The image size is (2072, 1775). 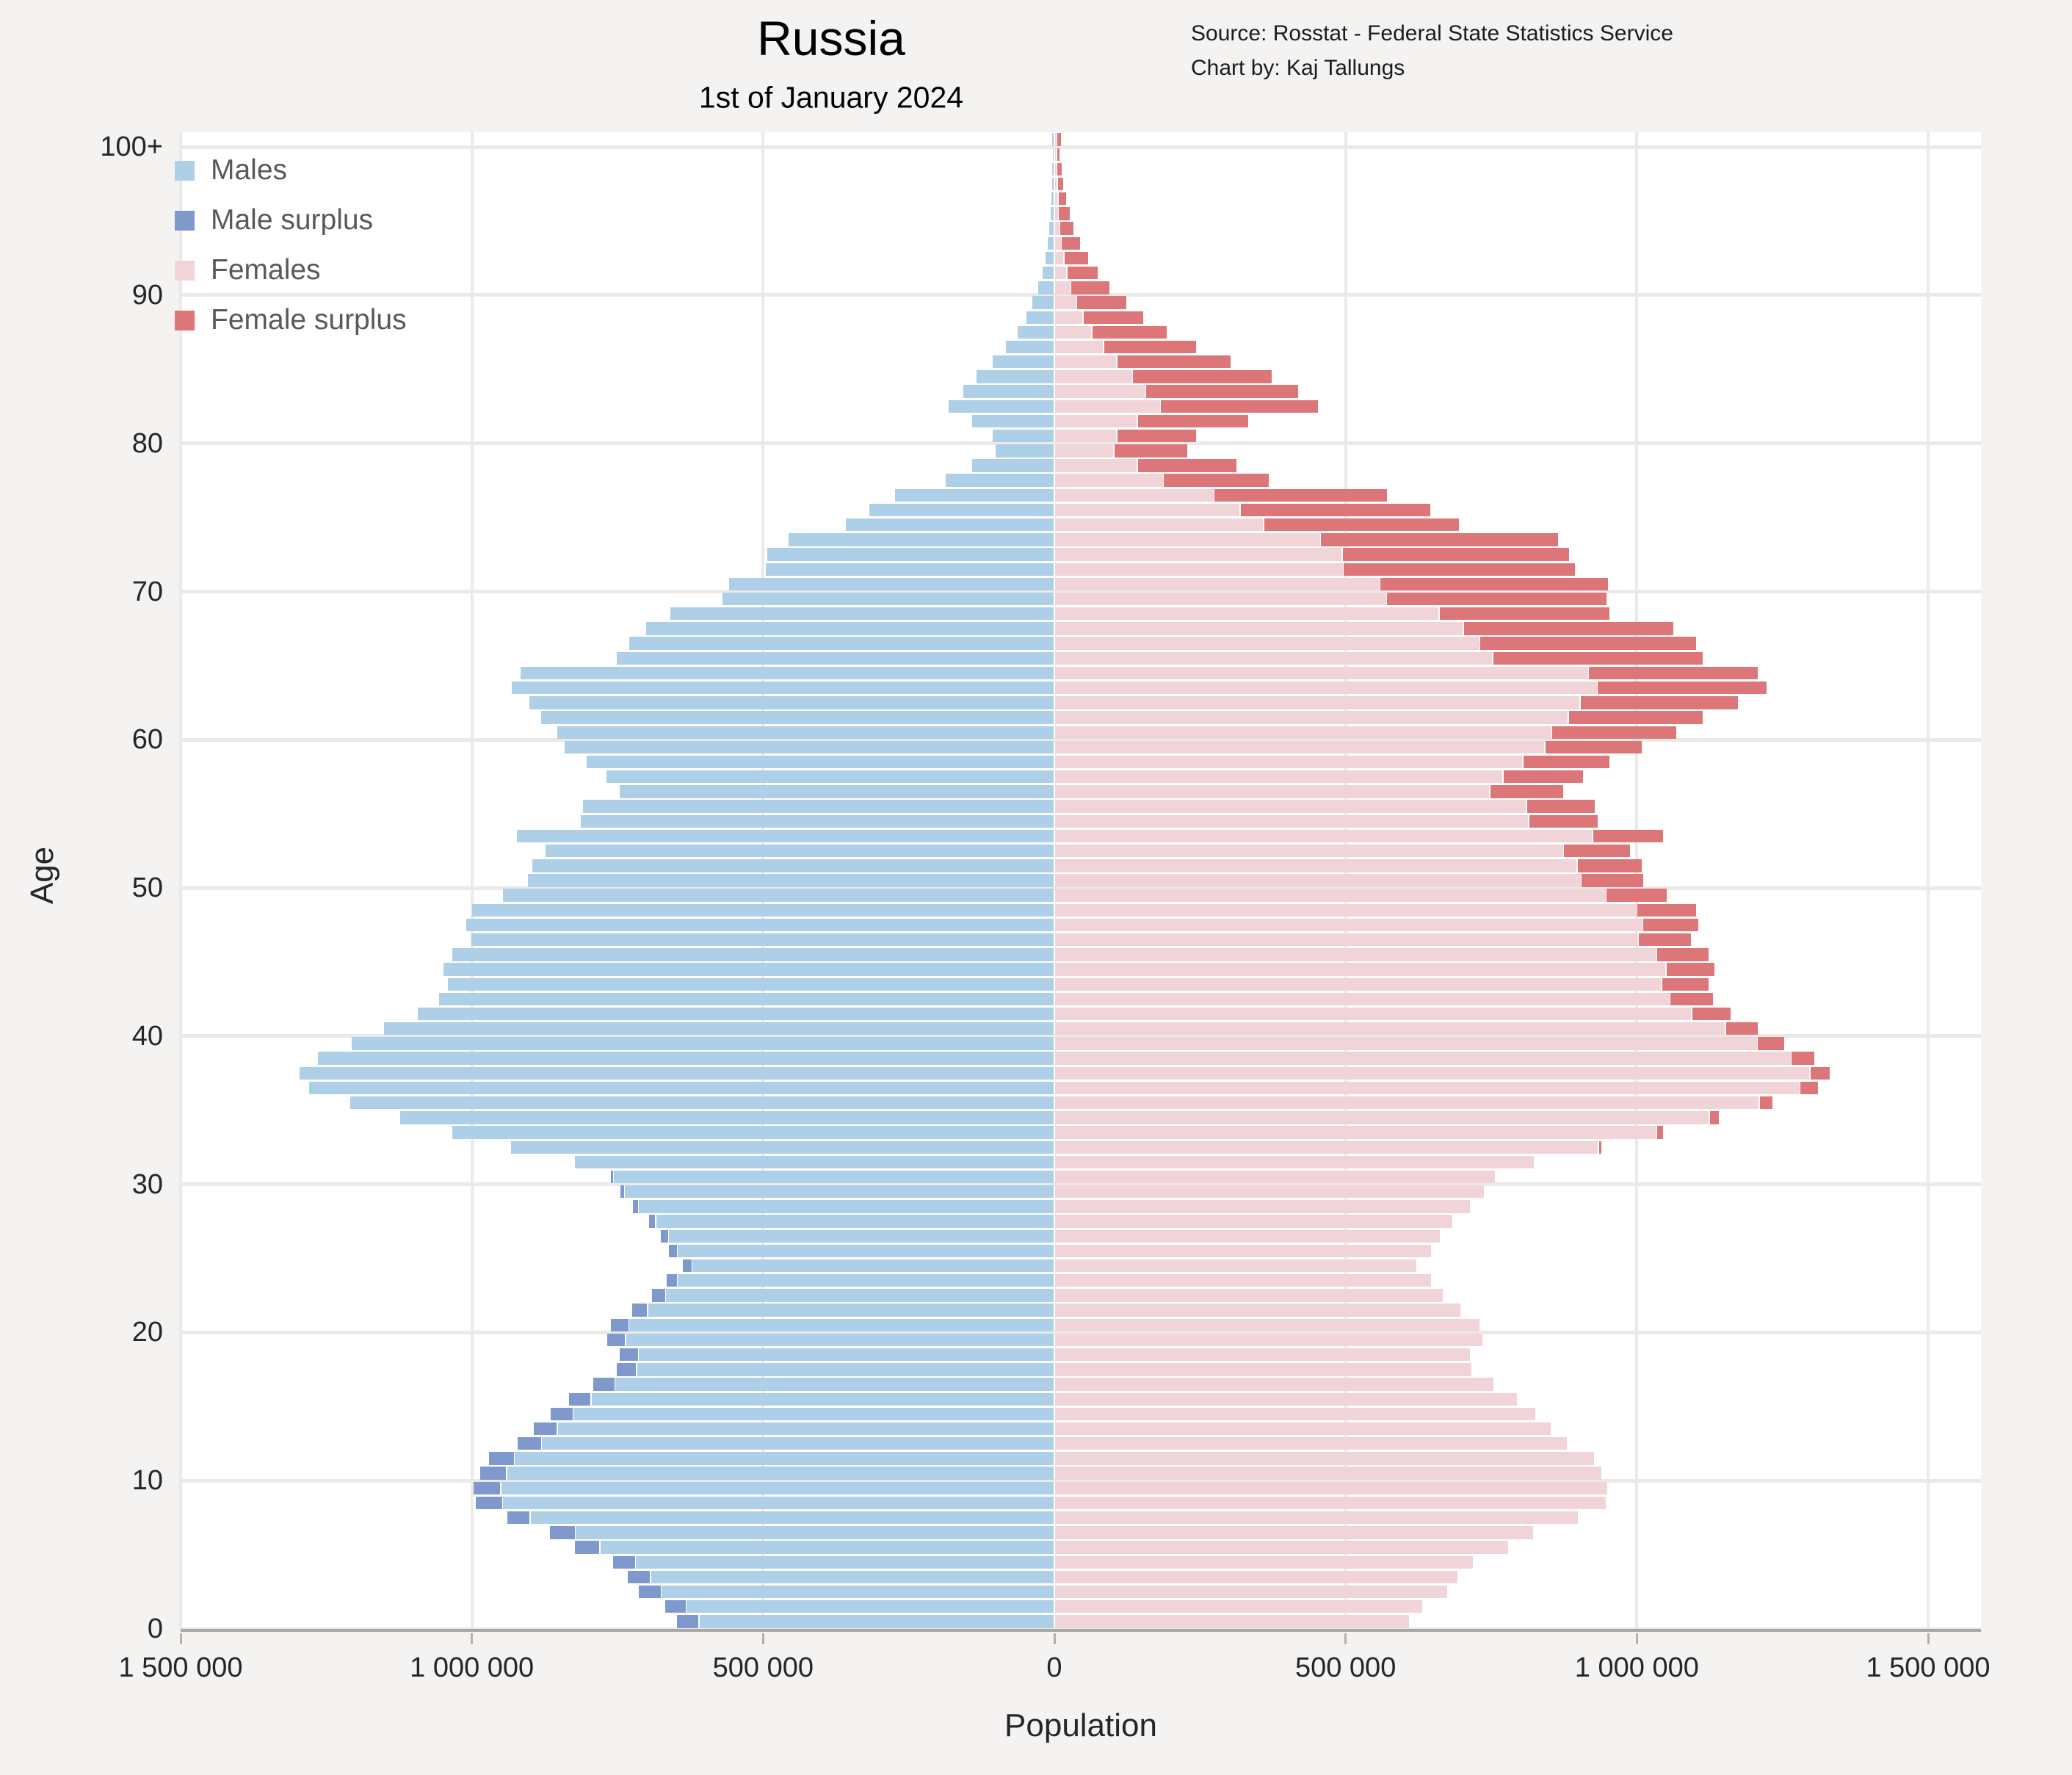 What do you see at coordinates (131, 147) in the screenshot?
I see `y-tick-label: 100+` at bounding box center [131, 147].